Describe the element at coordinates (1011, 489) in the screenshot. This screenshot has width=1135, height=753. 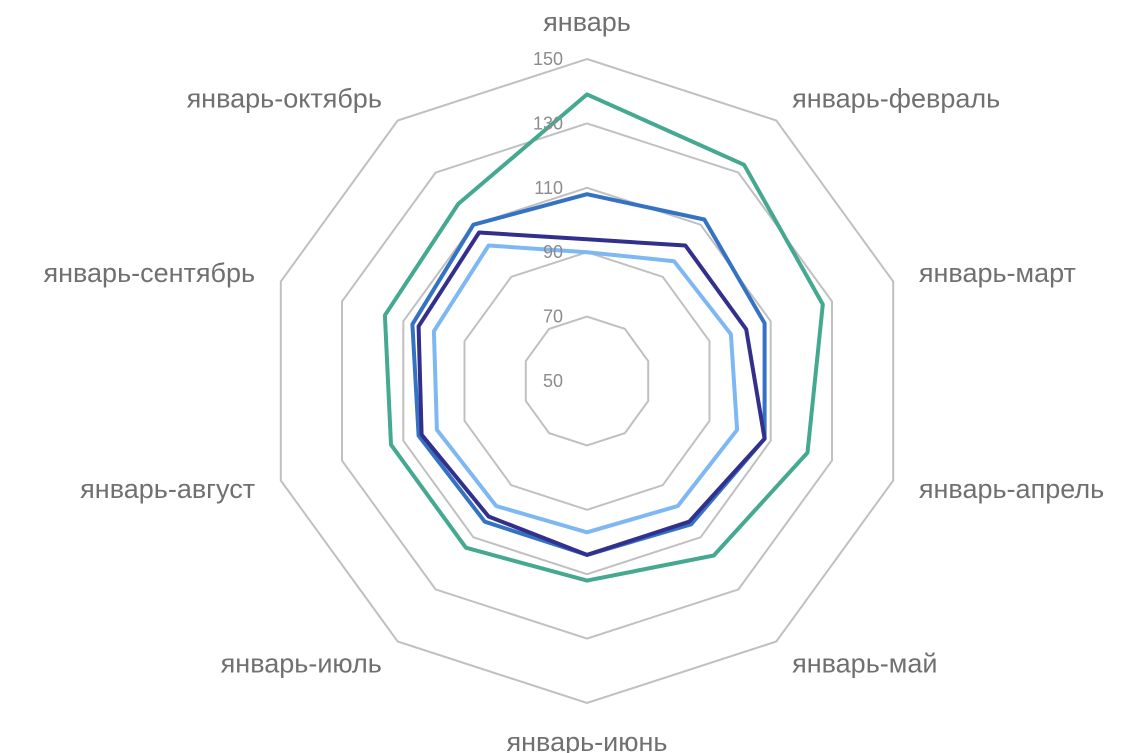
I see `category-label-3: январь-апрель` at that location.